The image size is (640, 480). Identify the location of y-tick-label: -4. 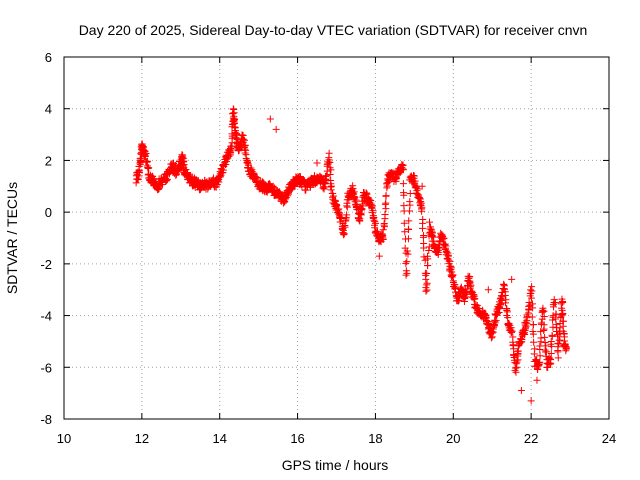
(46, 316).